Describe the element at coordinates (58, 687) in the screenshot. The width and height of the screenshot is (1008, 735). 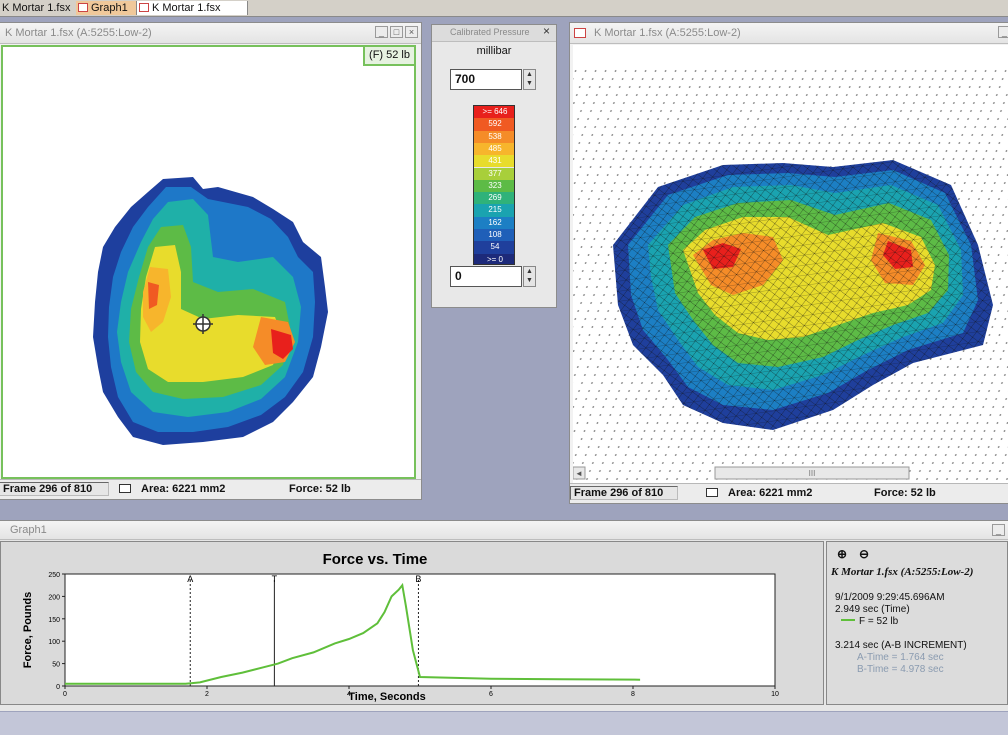
I see `y-tick-label: 0` at that location.